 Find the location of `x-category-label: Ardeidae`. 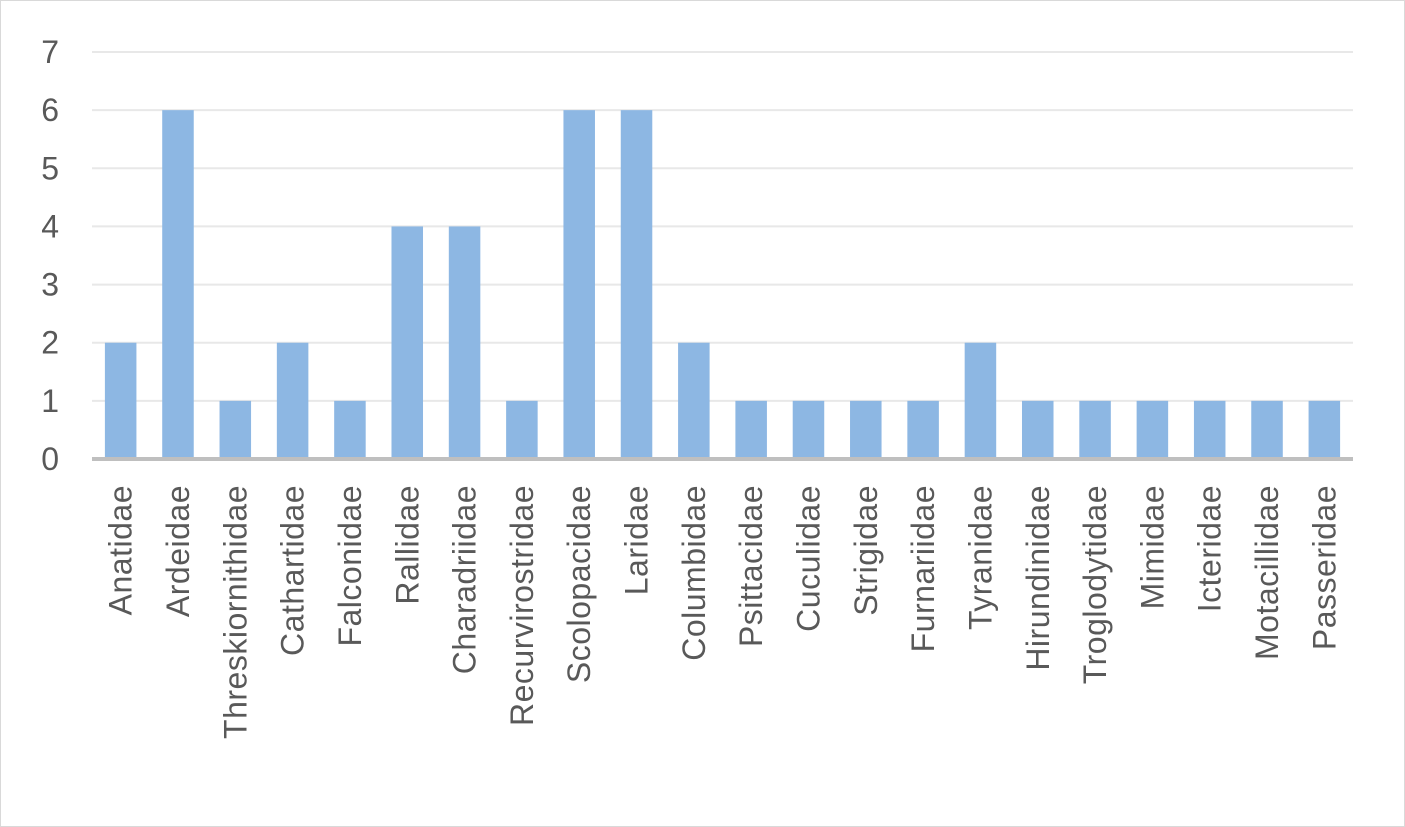

x-category-label: Ardeidae is located at coordinates (178, 551).